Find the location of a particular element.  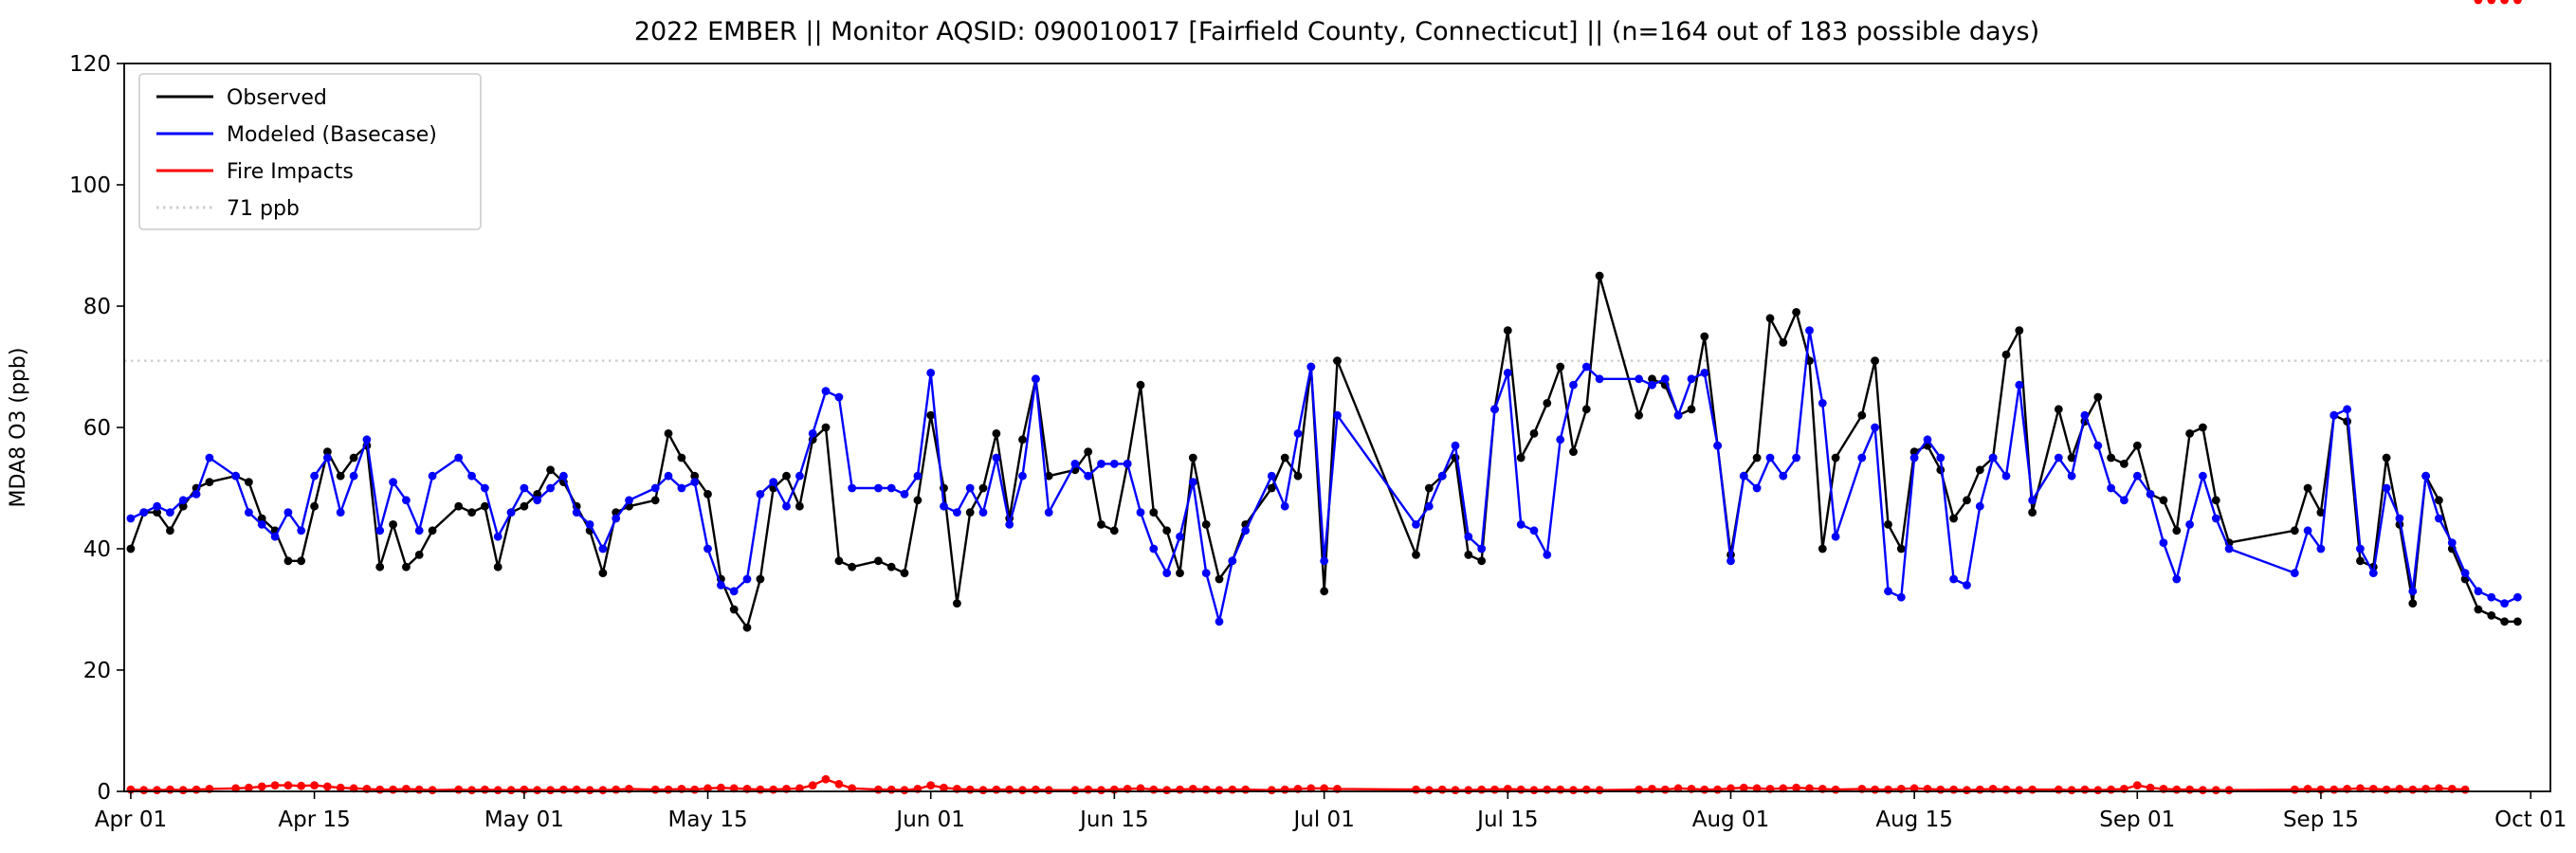

x-tick-label: Aug 15 is located at coordinates (1914, 820).